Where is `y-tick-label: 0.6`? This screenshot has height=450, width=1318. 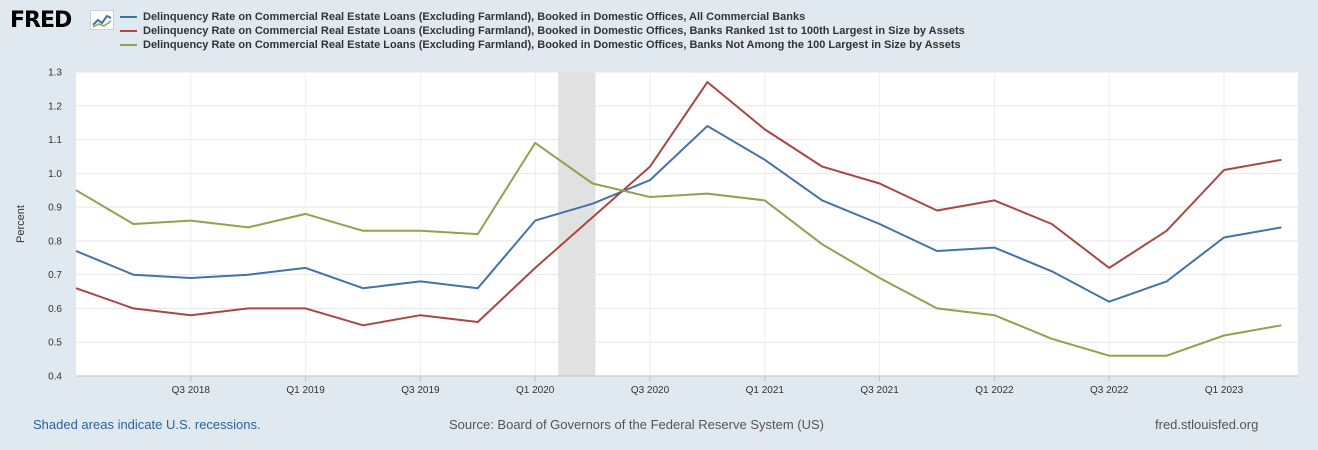 y-tick-label: 0.6 is located at coordinates (55, 309).